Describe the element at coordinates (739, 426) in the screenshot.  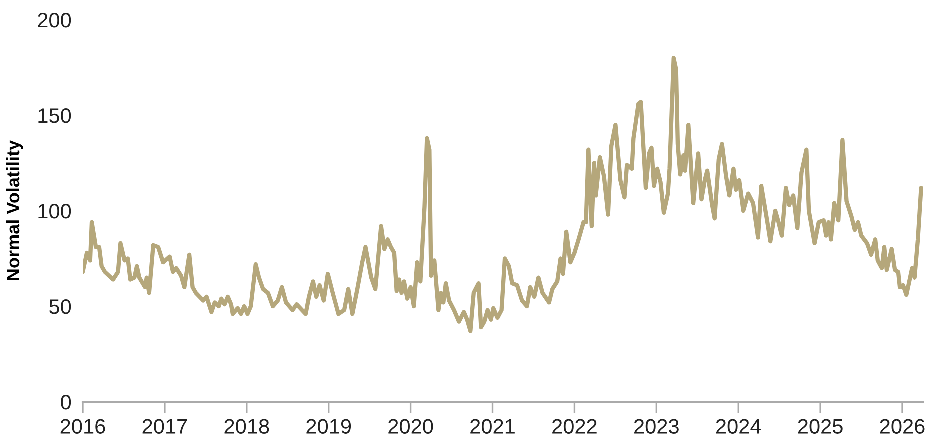
I see `x-tick-label: 2024` at that location.